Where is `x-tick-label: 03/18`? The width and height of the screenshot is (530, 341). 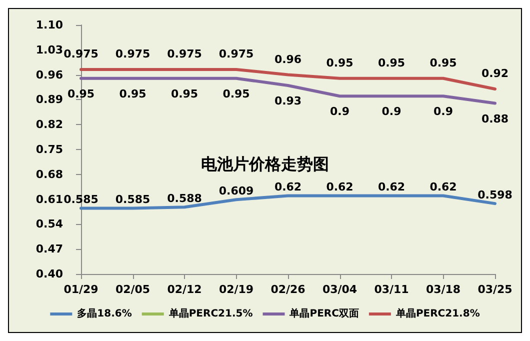
x-tick-label: 03/18 is located at coordinates (443, 289).